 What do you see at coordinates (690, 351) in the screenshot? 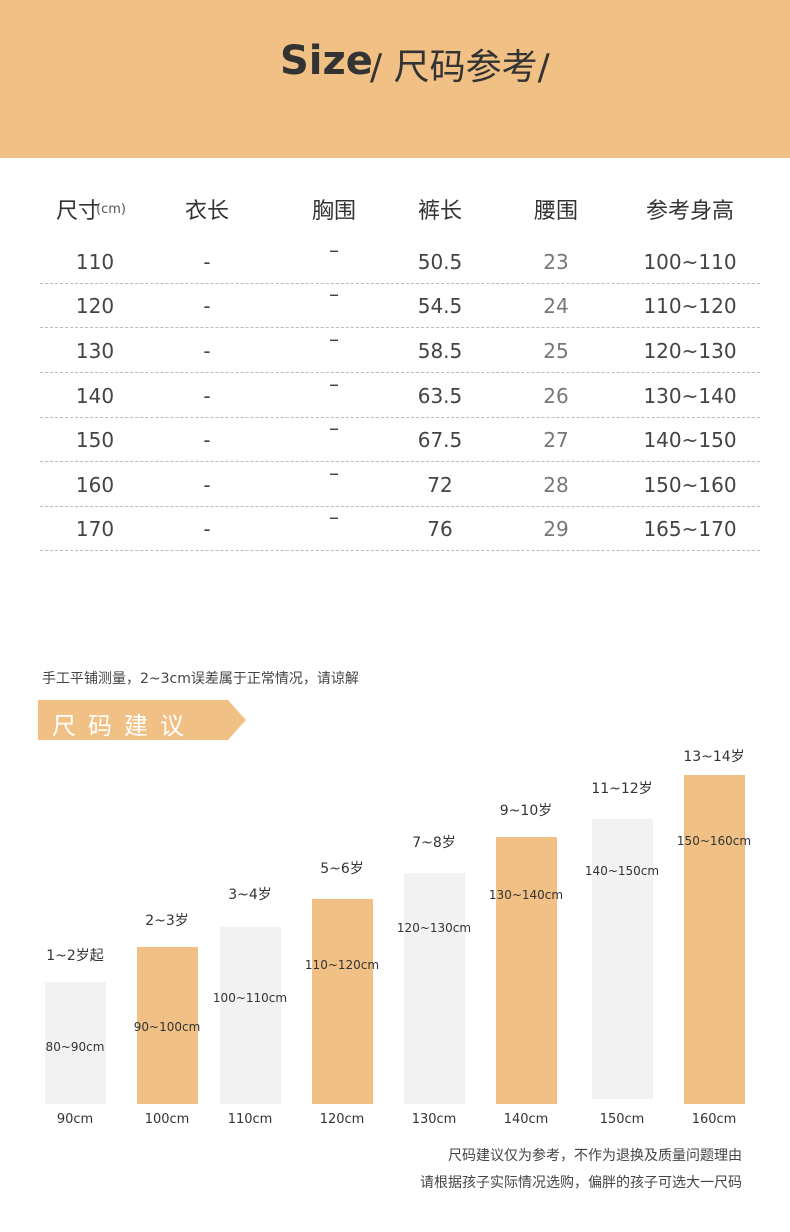
I see `cell: 120~130` at bounding box center [690, 351].